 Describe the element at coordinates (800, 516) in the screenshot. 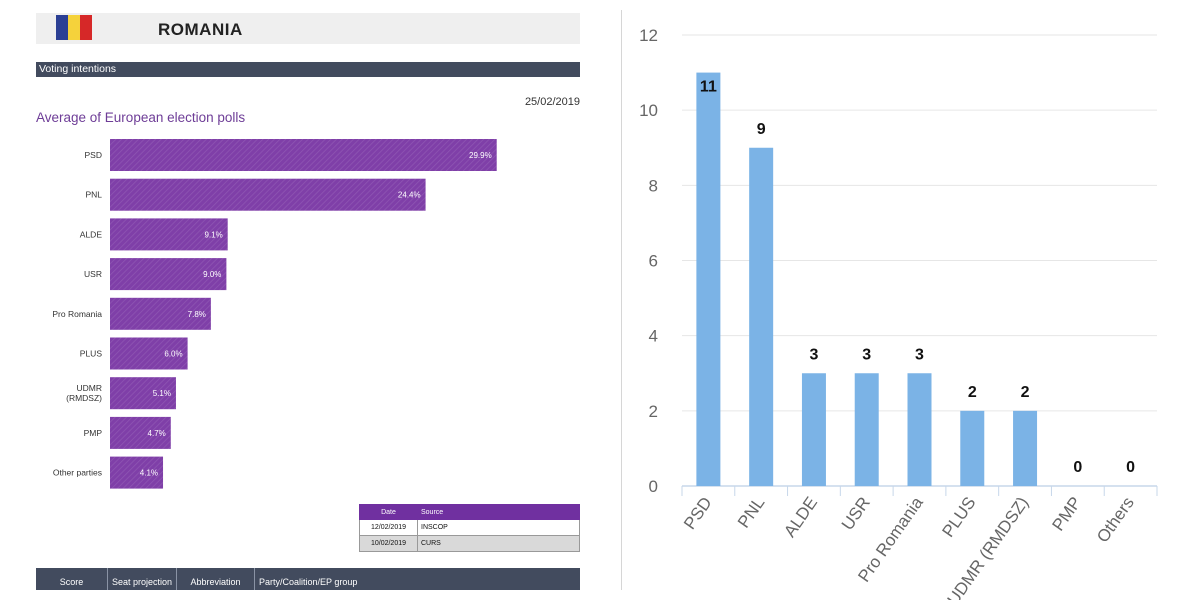

I see `x-category-label: ALDE` at that location.